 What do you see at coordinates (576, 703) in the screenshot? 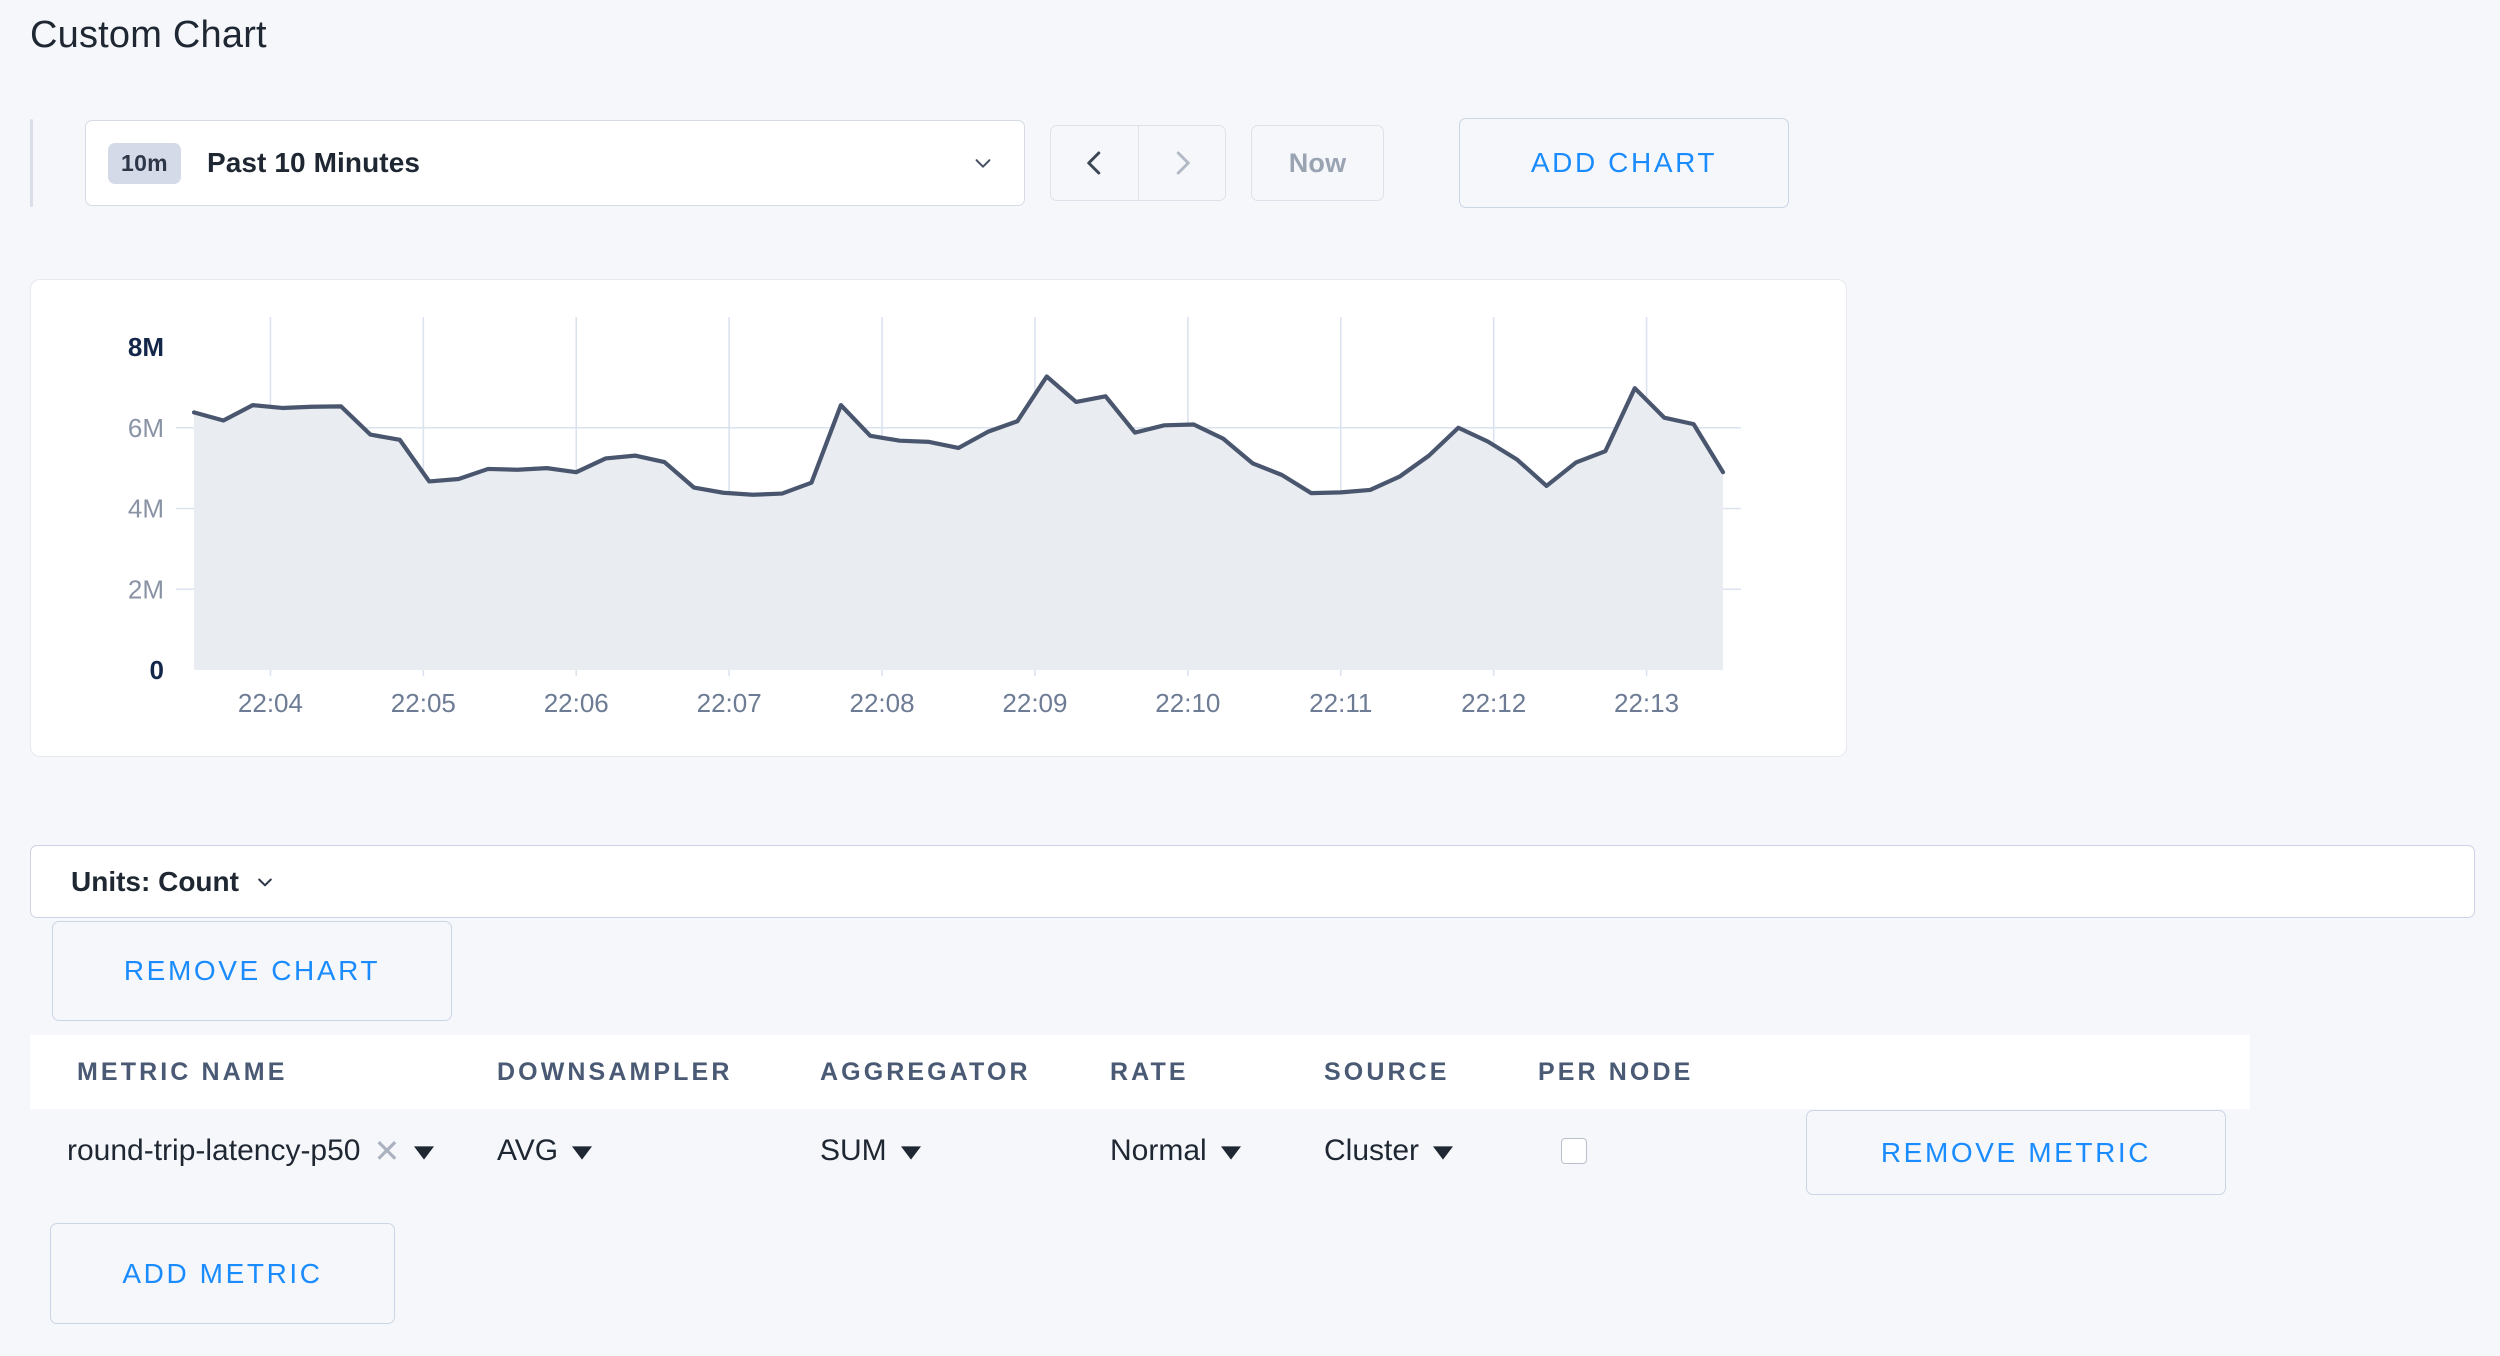
I see `x-axis-tick: 22:06` at bounding box center [576, 703].